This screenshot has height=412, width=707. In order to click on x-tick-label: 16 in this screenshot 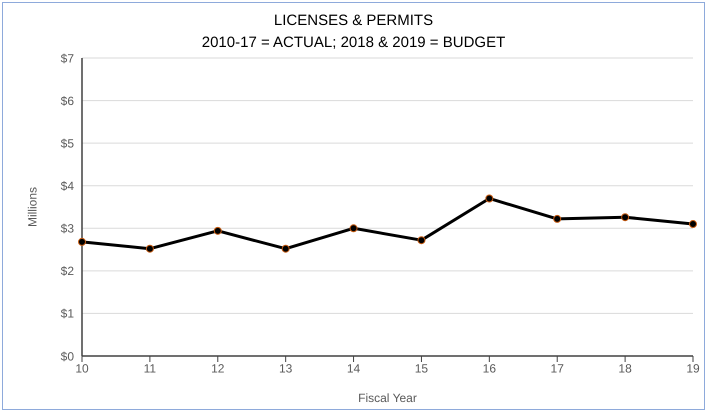, I will do `click(489, 369)`.